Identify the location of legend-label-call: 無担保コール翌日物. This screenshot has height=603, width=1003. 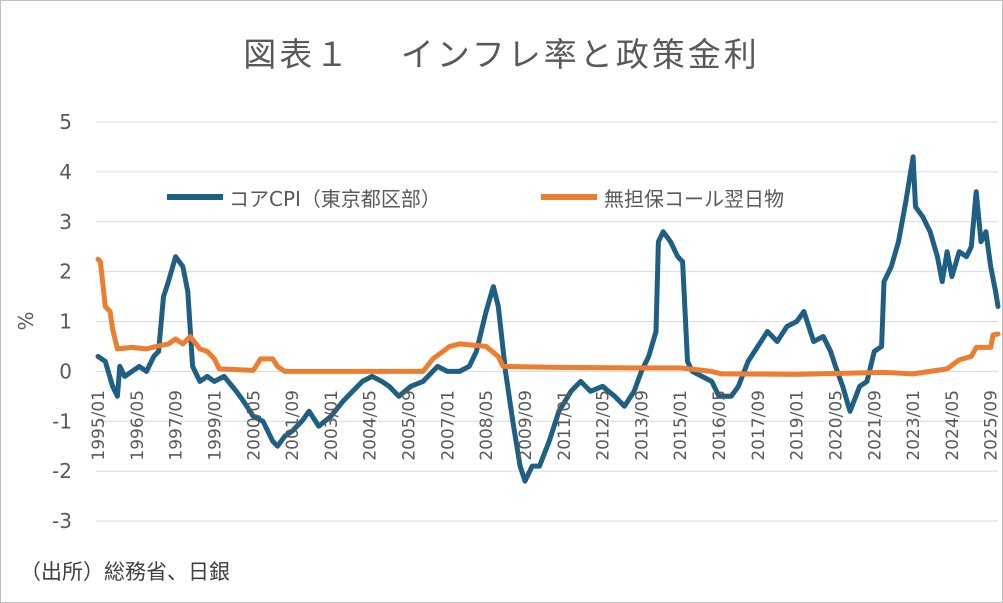
(694, 199).